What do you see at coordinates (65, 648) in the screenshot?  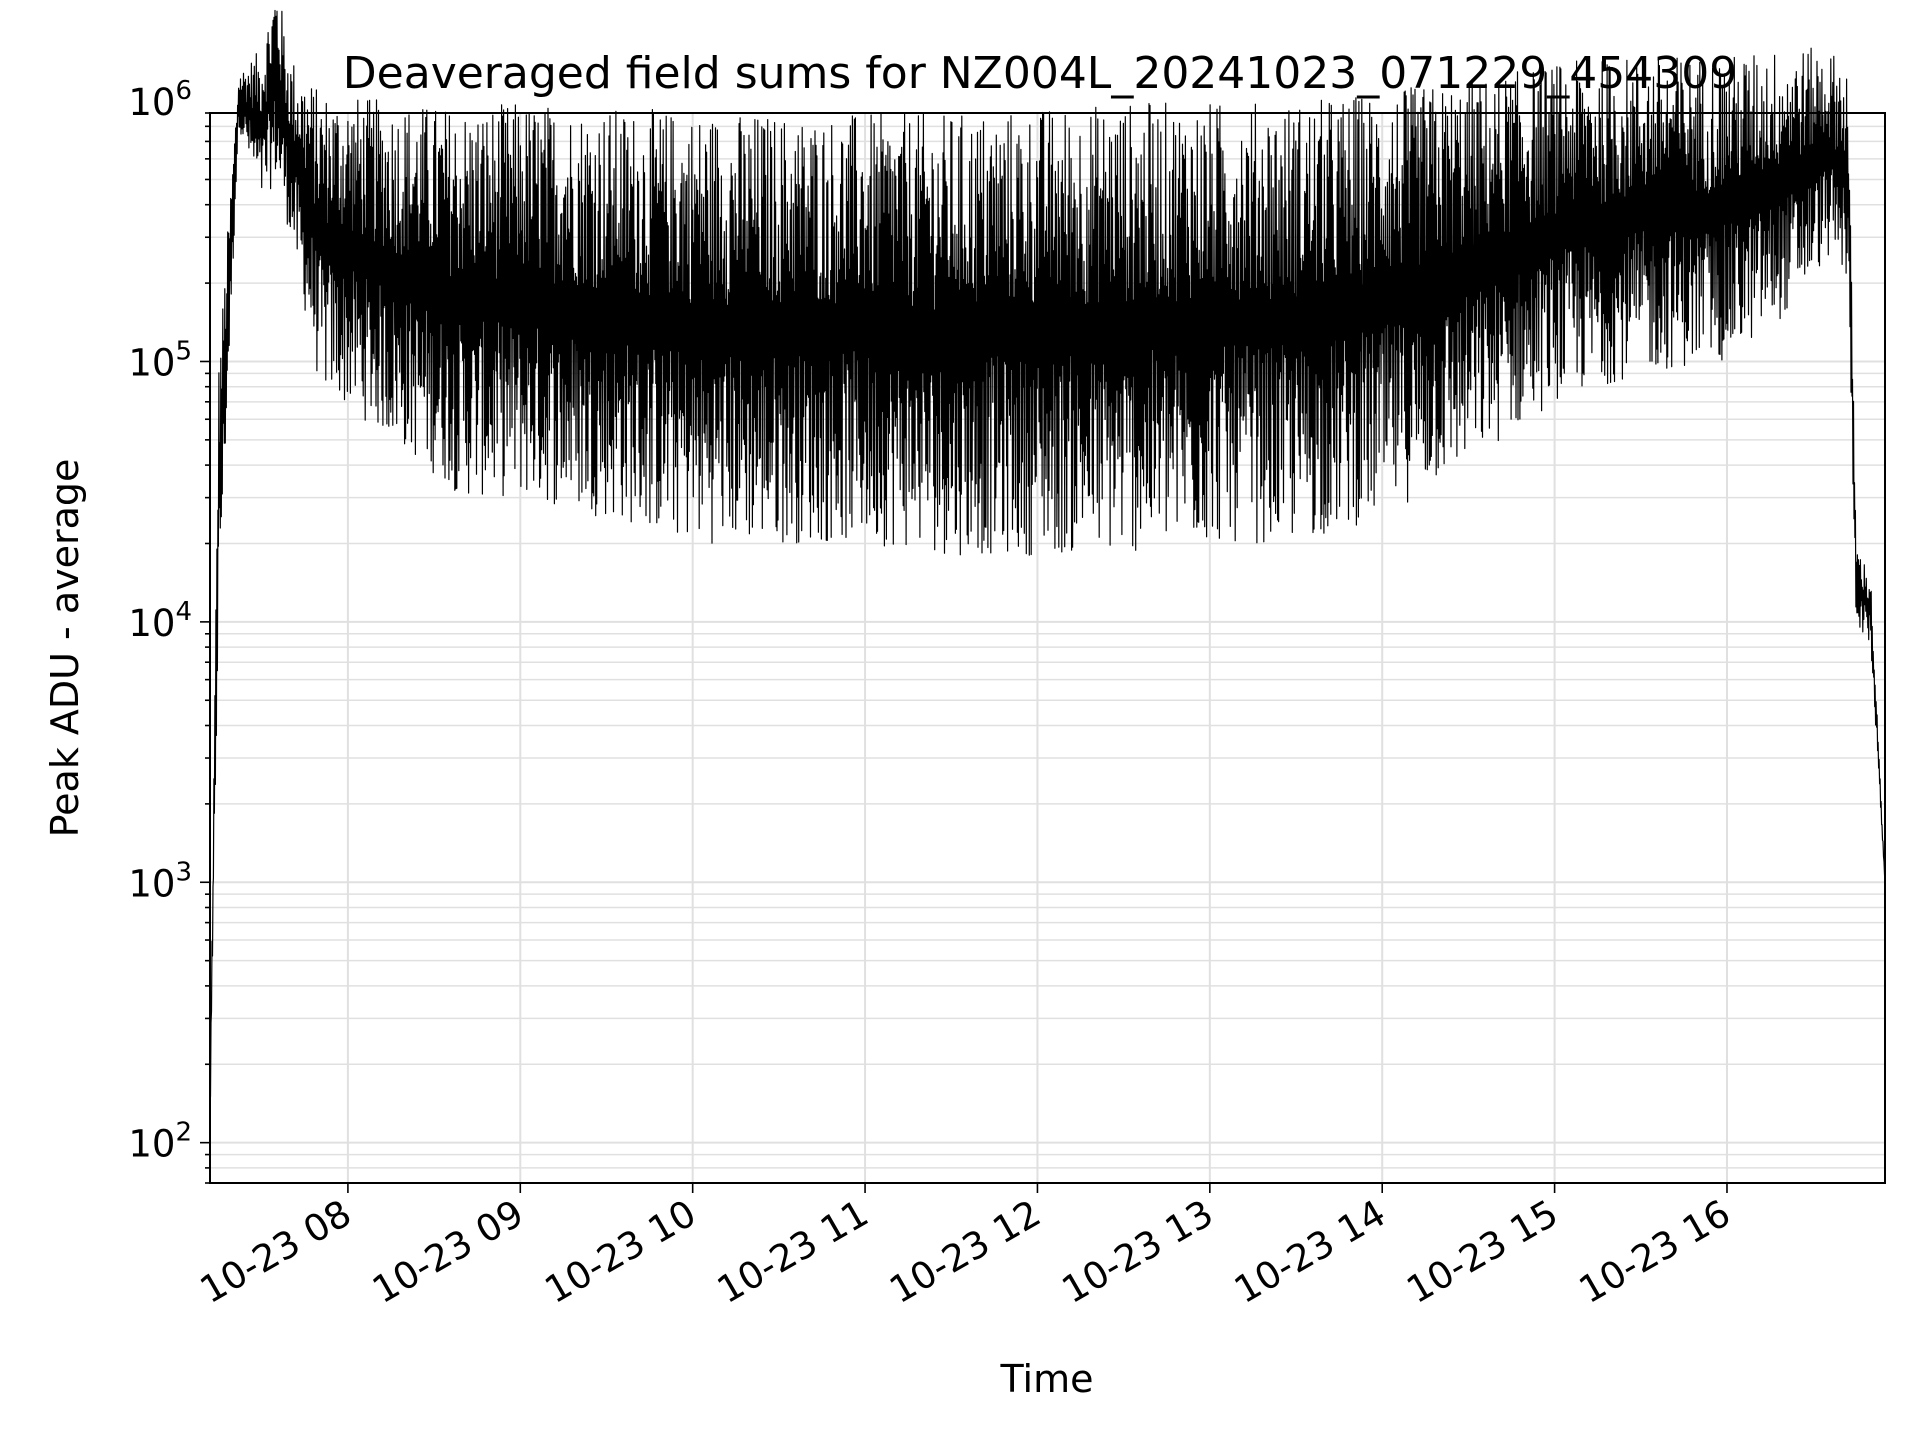 I see `y-axis-label: Peak ADU - average` at bounding box center [65, 648].